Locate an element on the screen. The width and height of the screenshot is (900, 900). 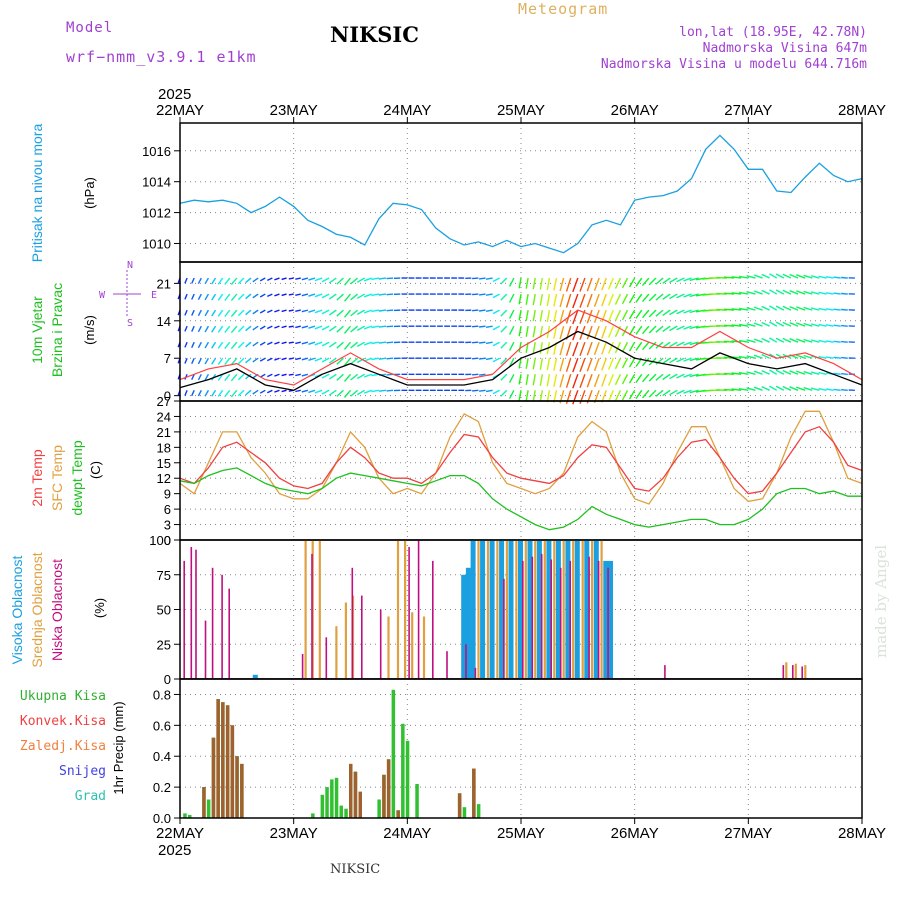
compass-n-icon: N is located at coordinates (130, 265).